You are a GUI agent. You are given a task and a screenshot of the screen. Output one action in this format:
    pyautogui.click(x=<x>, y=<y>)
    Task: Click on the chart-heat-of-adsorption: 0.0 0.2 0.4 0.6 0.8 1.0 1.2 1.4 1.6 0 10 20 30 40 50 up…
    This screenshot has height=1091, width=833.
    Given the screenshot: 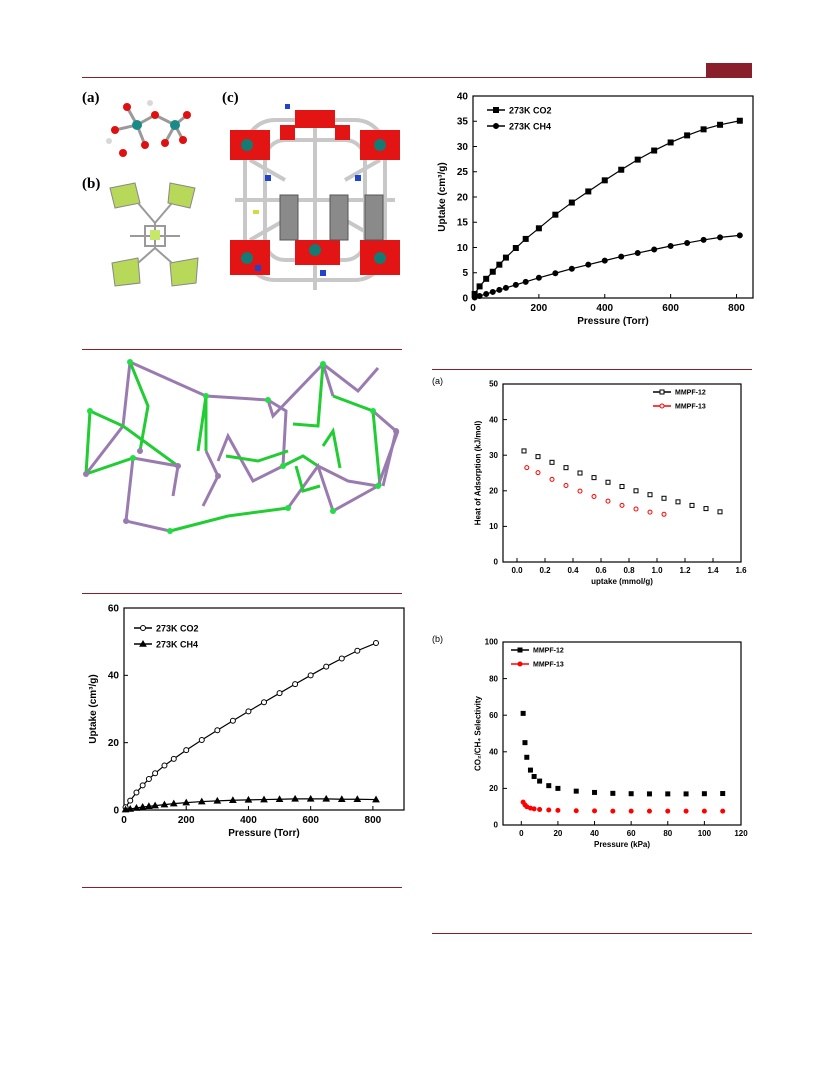 What is the action you would take?
    pyautogui.click(x=611, y=483)
    